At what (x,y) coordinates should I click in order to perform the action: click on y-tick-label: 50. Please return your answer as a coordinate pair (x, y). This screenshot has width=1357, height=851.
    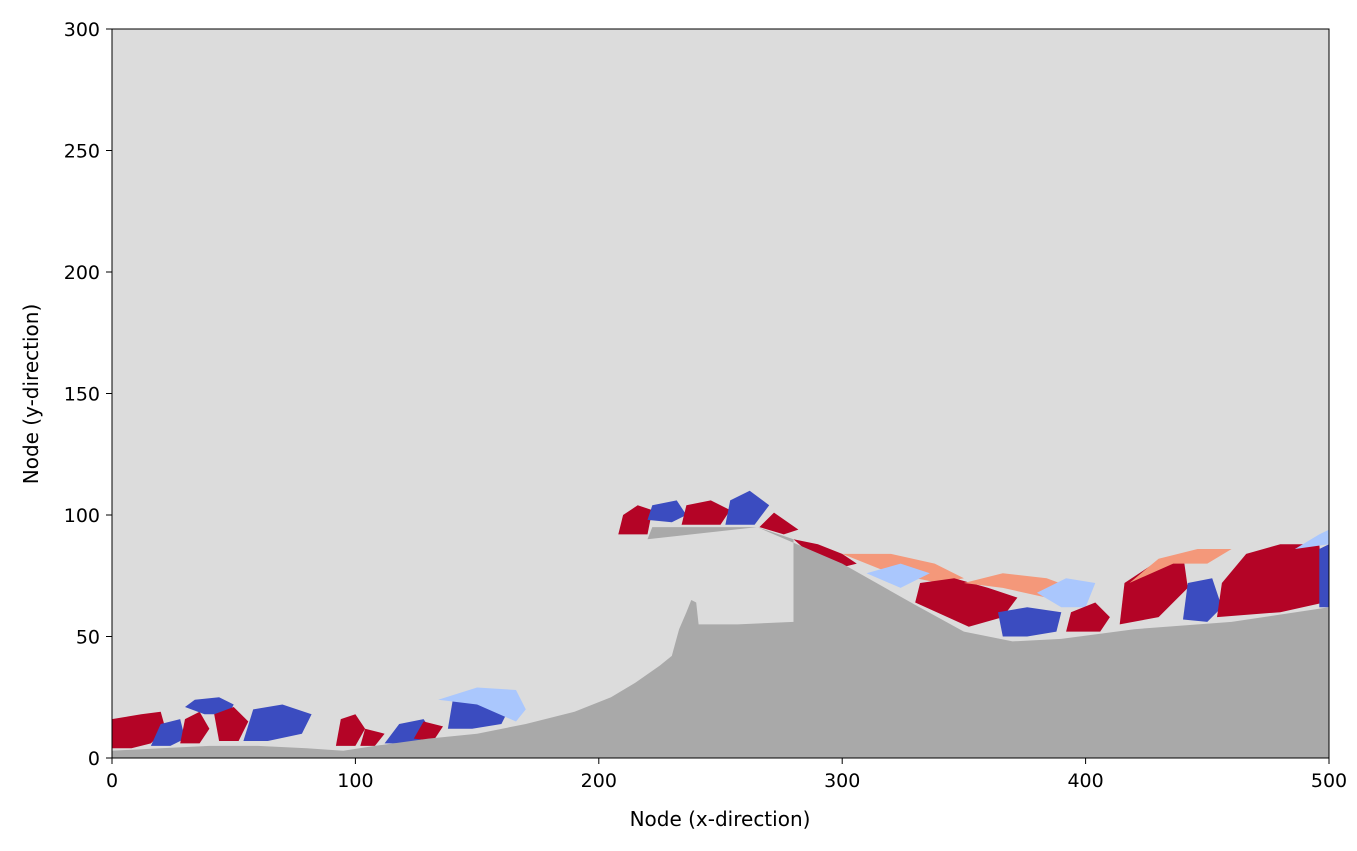
    Looking at the image, I should click on (88, 638).